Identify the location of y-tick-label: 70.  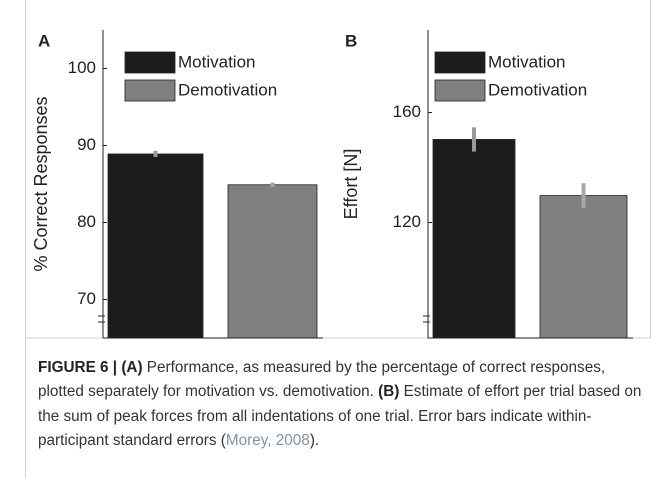
(86, 298).